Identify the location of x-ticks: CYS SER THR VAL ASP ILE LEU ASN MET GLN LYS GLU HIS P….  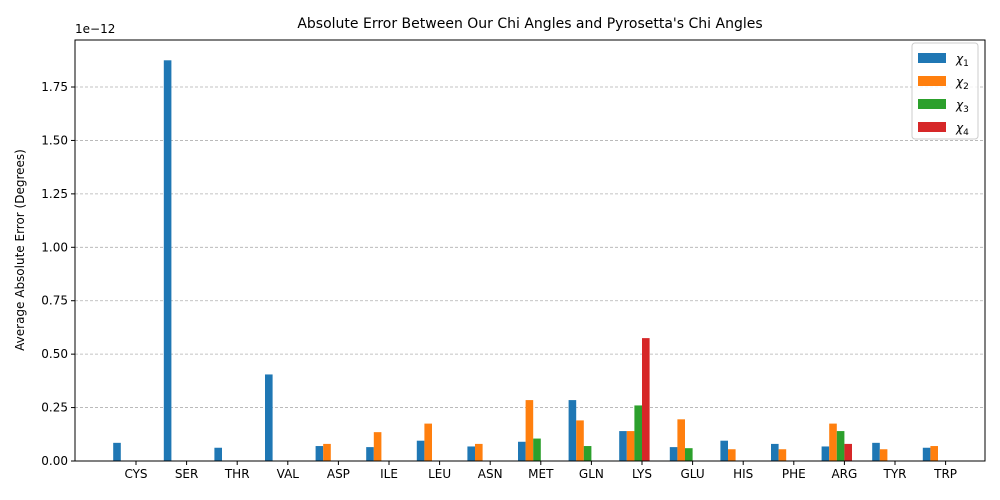
(540, 471).